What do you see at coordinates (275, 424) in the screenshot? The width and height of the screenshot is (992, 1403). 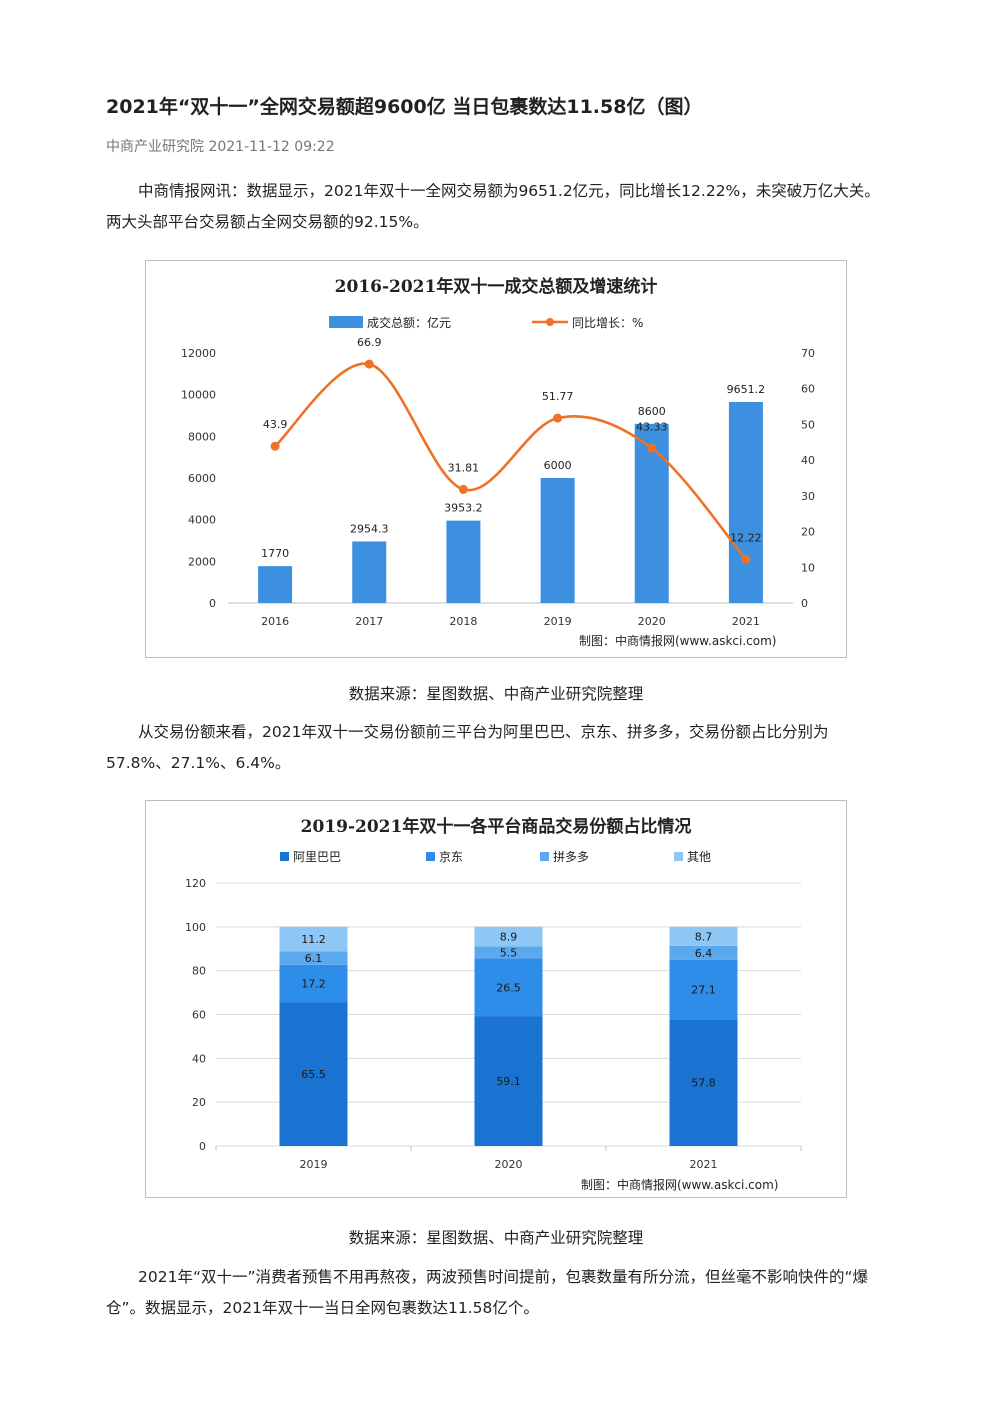 I see `line-value-label: 43.9` at bounding box center [275, 424].